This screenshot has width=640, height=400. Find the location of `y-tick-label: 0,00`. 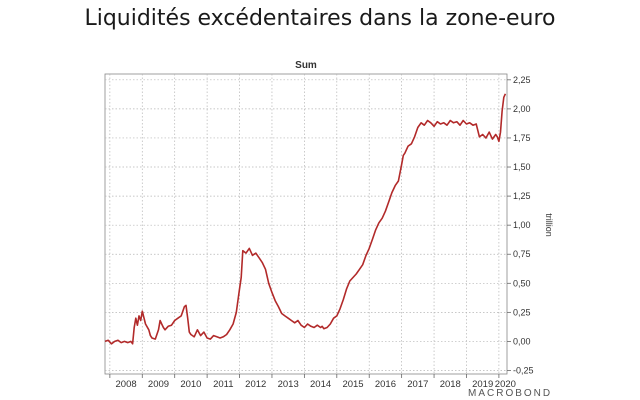

y-tick-label: 0,00 is located at coordinates (522, 341).